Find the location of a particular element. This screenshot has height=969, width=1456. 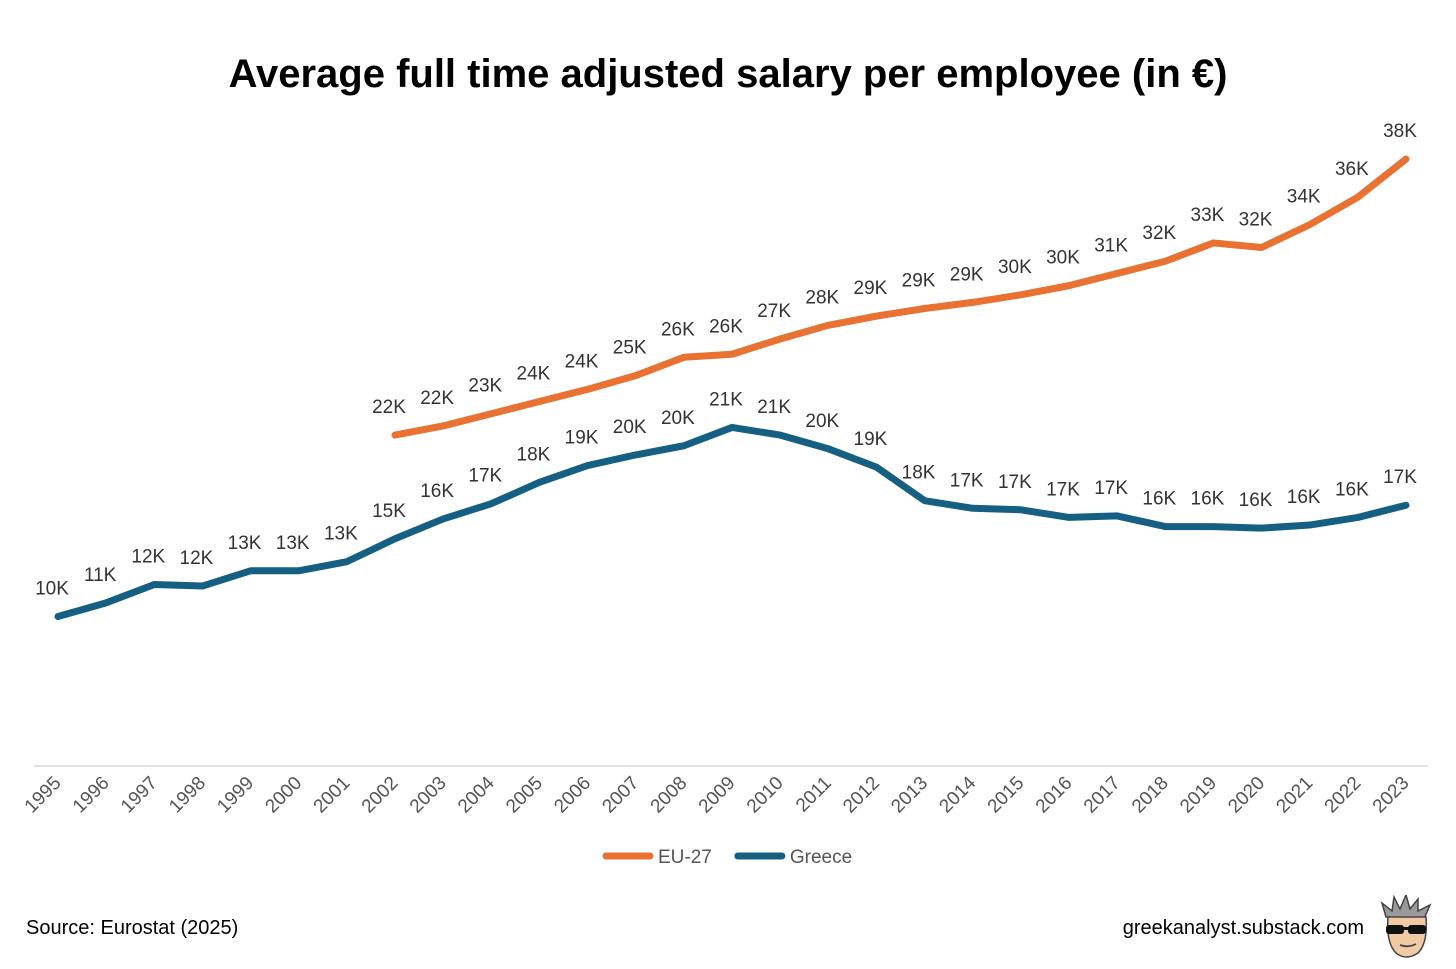

data-label: 23K is located at coordinates (485, 386).